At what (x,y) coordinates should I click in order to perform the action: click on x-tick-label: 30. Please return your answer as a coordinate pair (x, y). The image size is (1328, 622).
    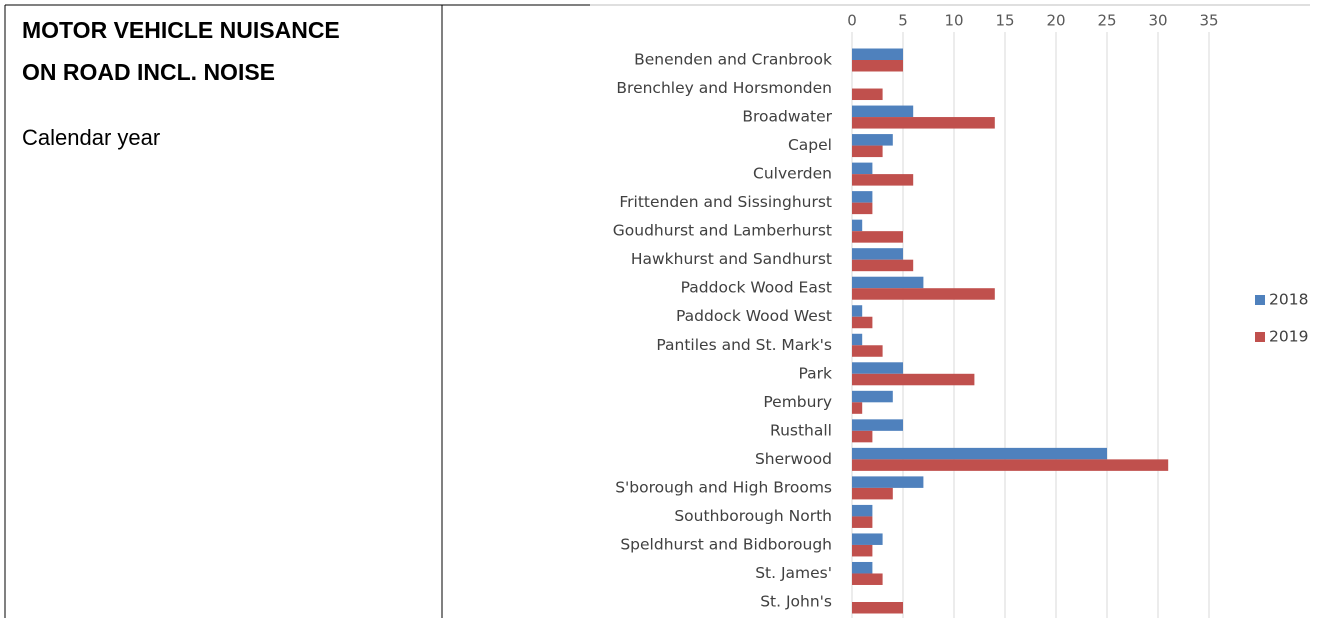
    Looking at the image, I should click on (1157, 21).